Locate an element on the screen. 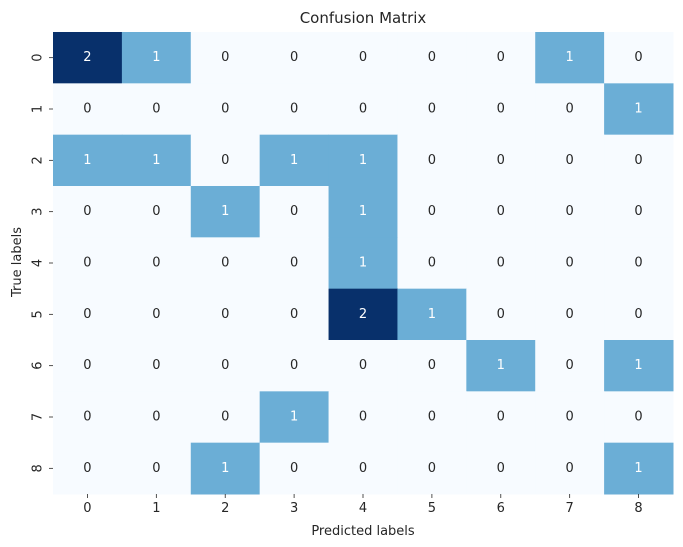  heatmap-cell-r4-c3 is located at coordinates (294, 263).